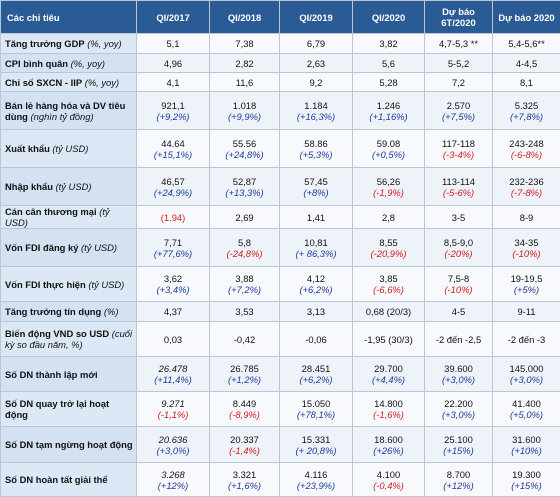  I want to click on cell-value: 14.800, so click(388, 403).